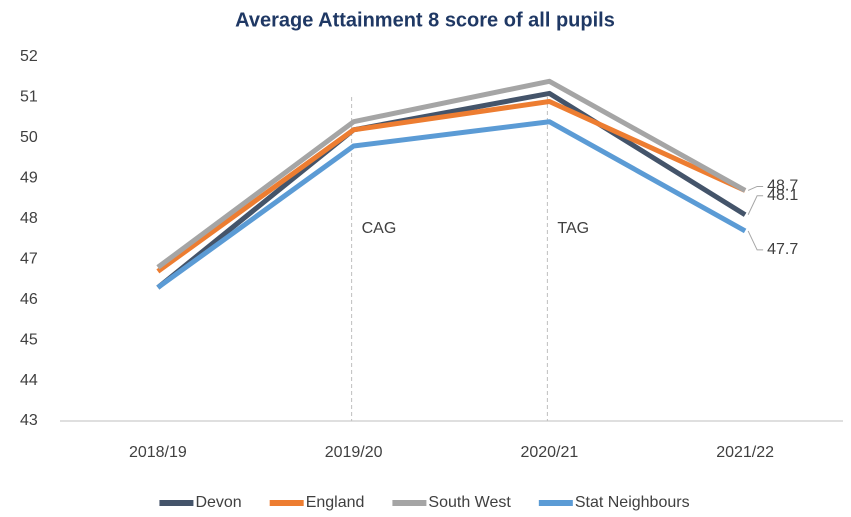 The image size is (851, 517). Describe the element at coordinates (158, 452) in the screenshot. I see `x-tick-label: 2018/19` at that location.